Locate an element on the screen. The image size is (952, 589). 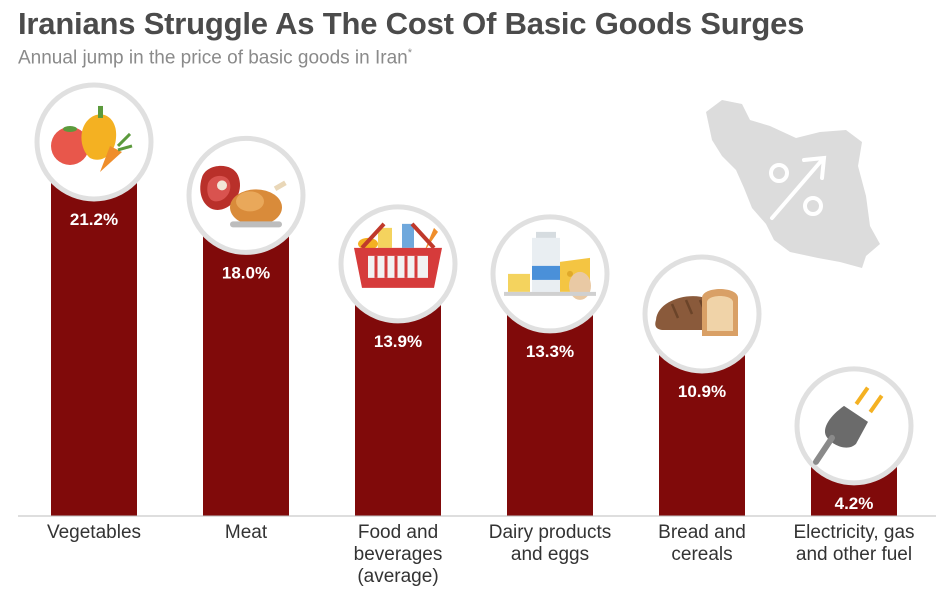
iran-map-percent-icon is located at coordinates (793, 184).